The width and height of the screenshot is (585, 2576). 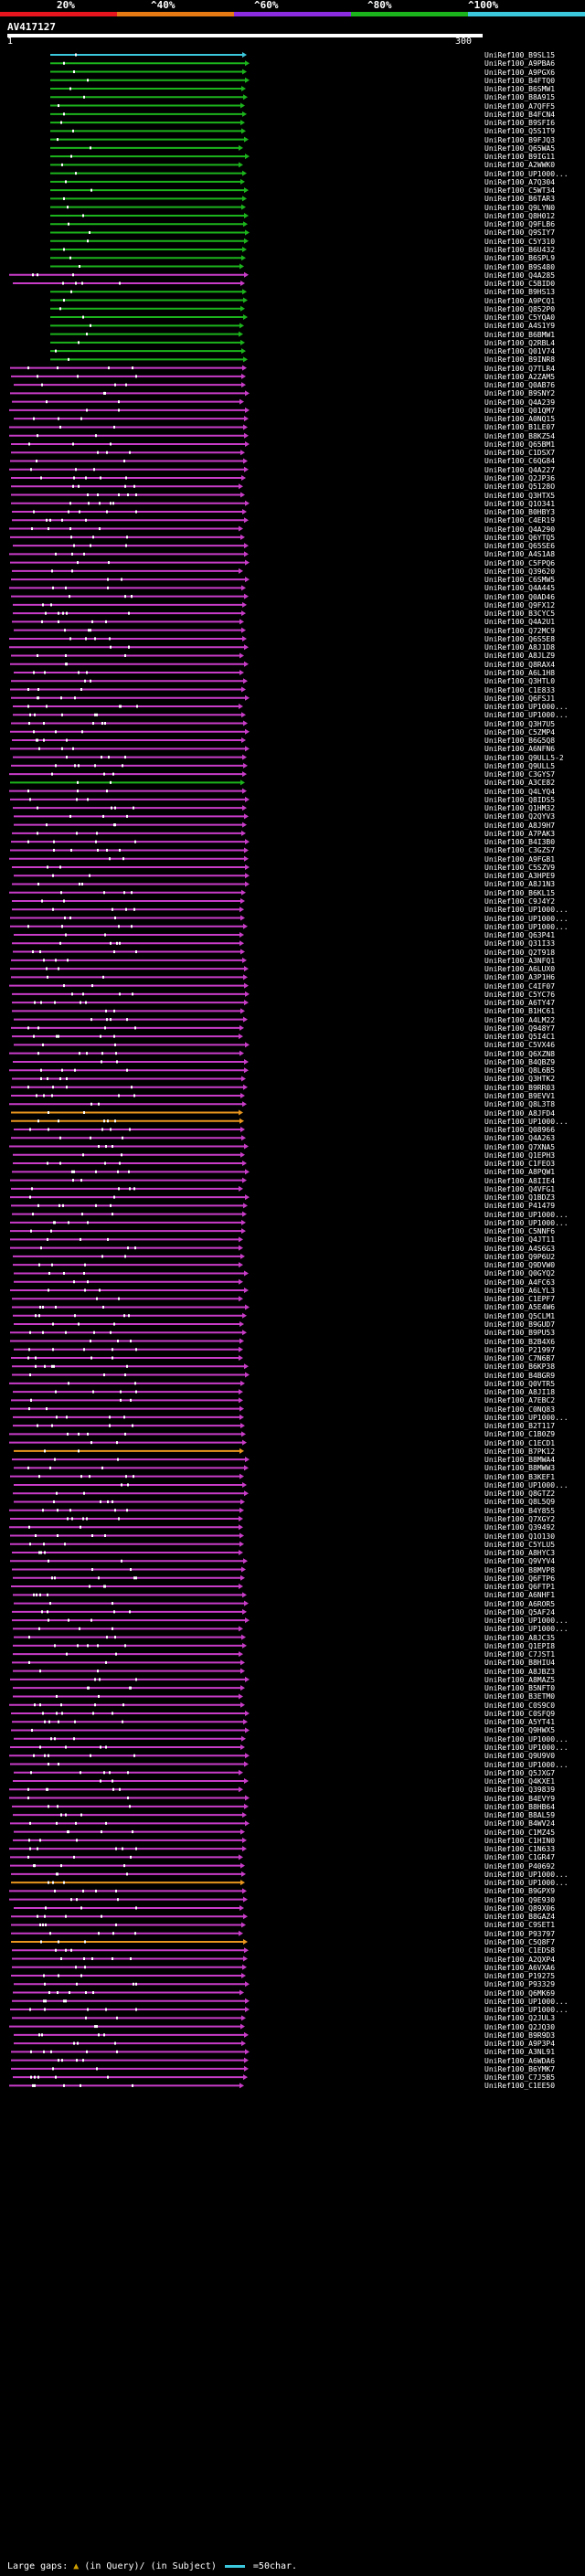 What do you see at coordinates (520, 148) in the screenshot?
I see `hit-label: UniRef100_Q65WA5` at bounding box center [520, 148].